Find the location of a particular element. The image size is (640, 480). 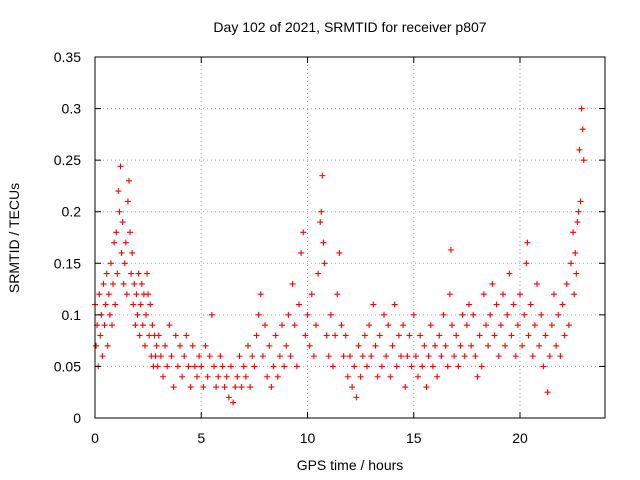

x-axis-label: GPS time / hours is located at coordinates (350, 465).